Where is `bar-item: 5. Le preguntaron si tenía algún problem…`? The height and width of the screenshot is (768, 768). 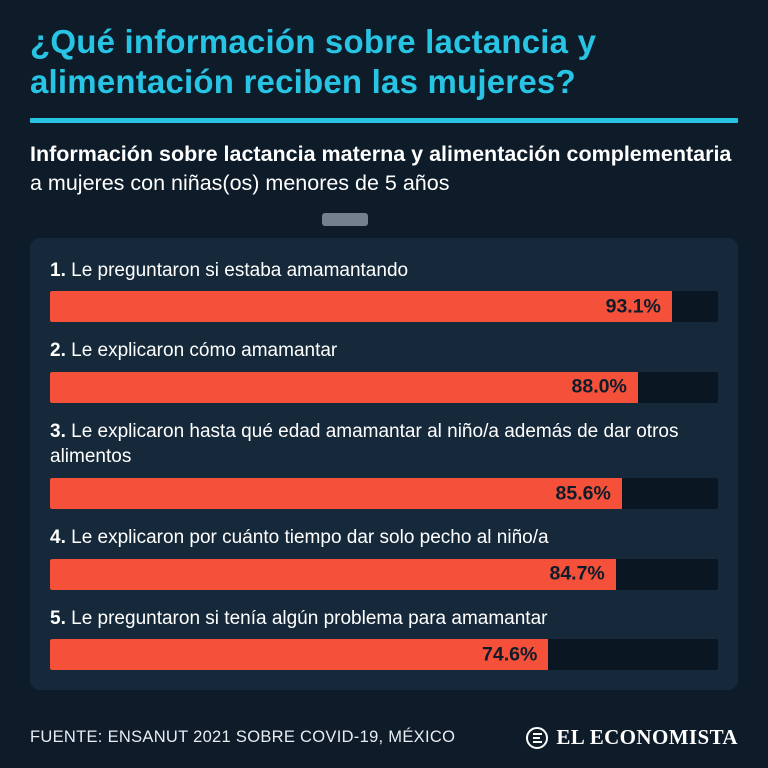
bar-item: 5. Le preguntaron si tenía algún problem… is located at coordinates (384, 638).